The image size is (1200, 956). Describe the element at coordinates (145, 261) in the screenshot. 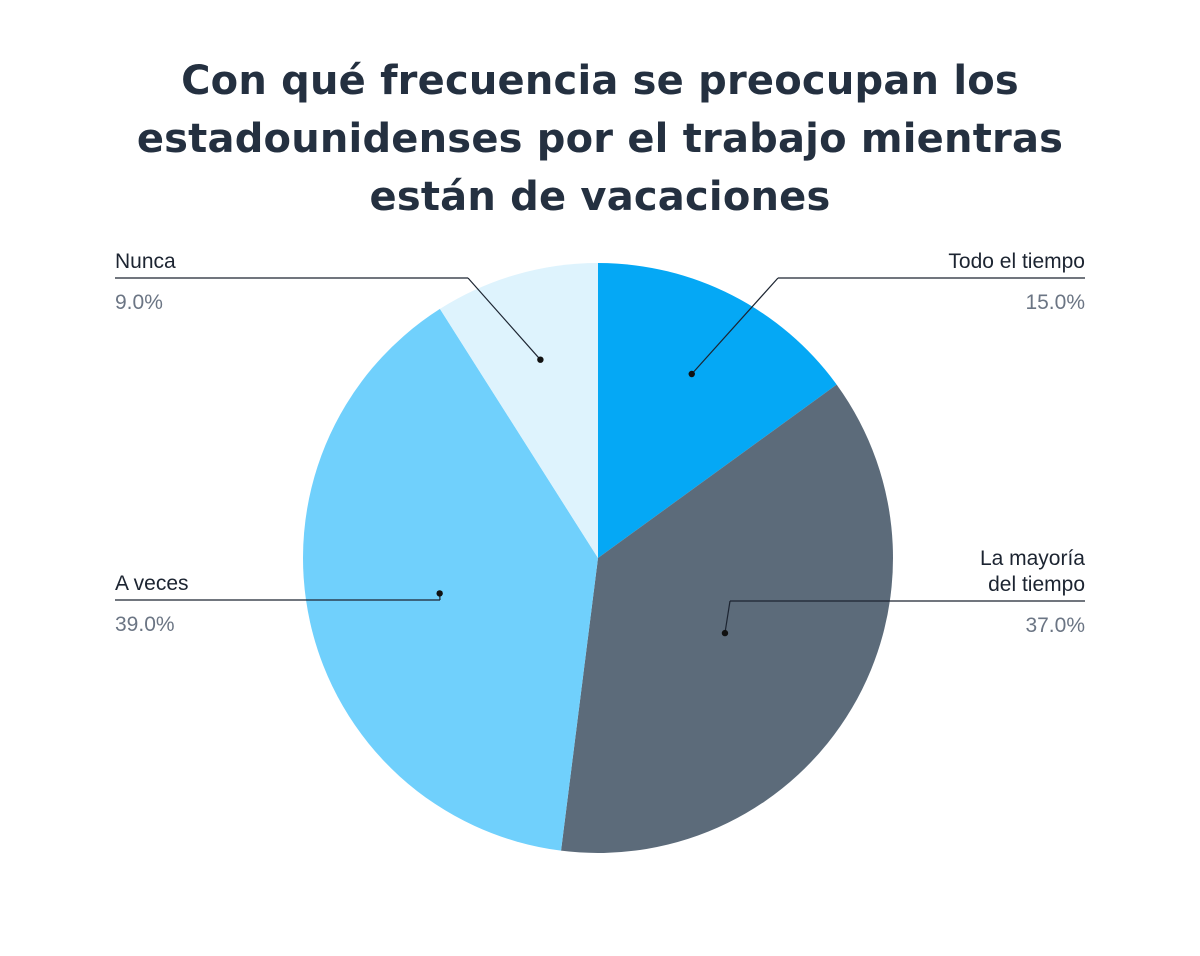

I see `slice-label: Nunca` at that location.